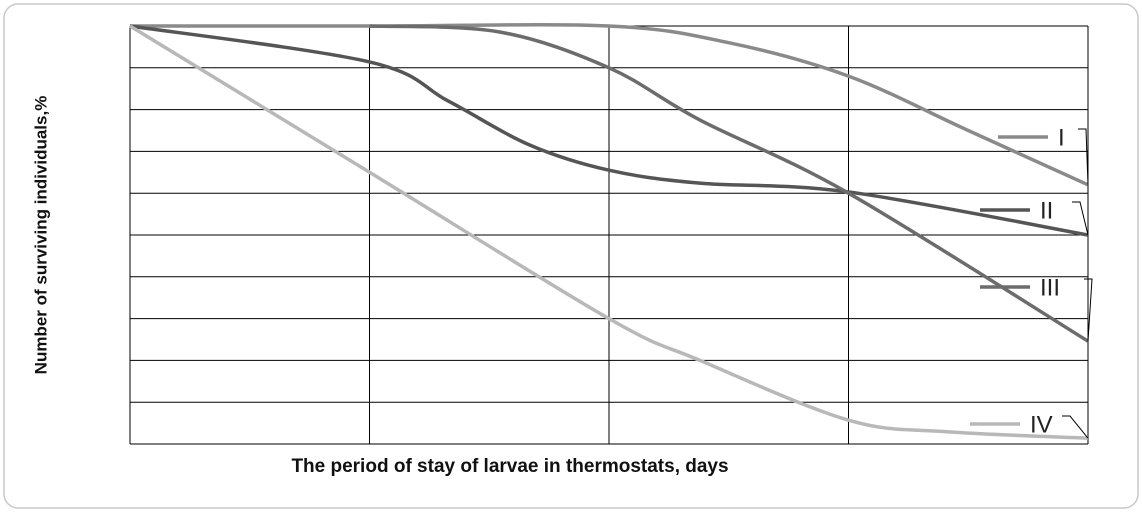 This screenshot has width=1142, height=517. Describe the element at coordinates (40, 235) in the screenshot. I see `y-axis-label: Number of surviving individuals,%` at that location.